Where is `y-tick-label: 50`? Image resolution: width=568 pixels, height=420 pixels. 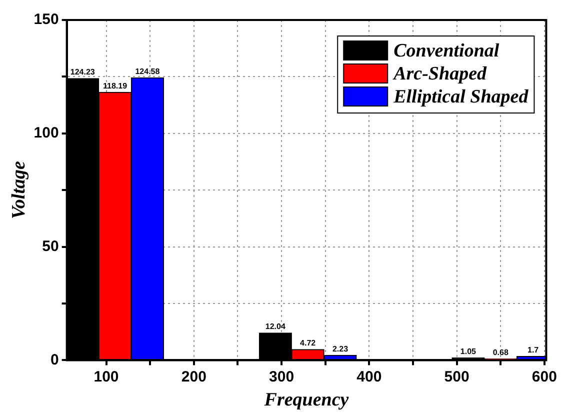
y-tick-label: 50 is located at coordinates (50, 246).